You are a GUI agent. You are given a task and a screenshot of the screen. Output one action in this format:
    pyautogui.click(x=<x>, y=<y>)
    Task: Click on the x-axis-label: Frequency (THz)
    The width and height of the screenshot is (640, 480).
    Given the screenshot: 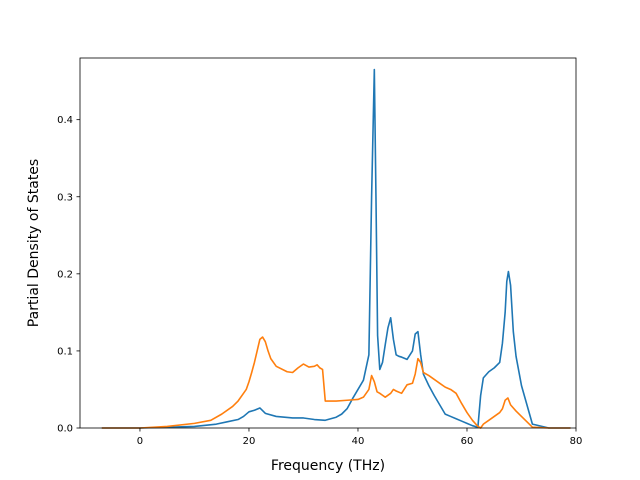 What is the action you would take?
    pyautogui.click(x=328, y=466)
    